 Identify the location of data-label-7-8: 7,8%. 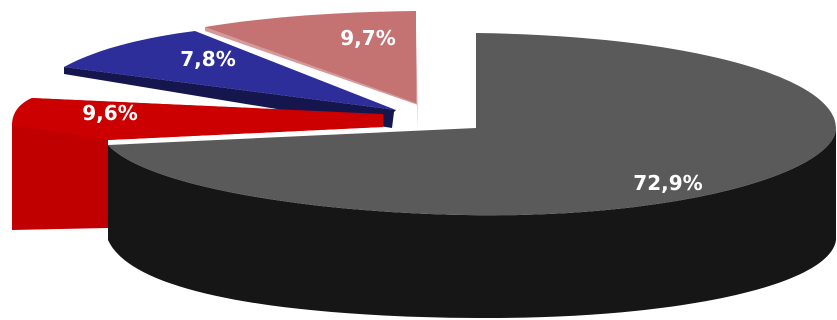
(207, 59).